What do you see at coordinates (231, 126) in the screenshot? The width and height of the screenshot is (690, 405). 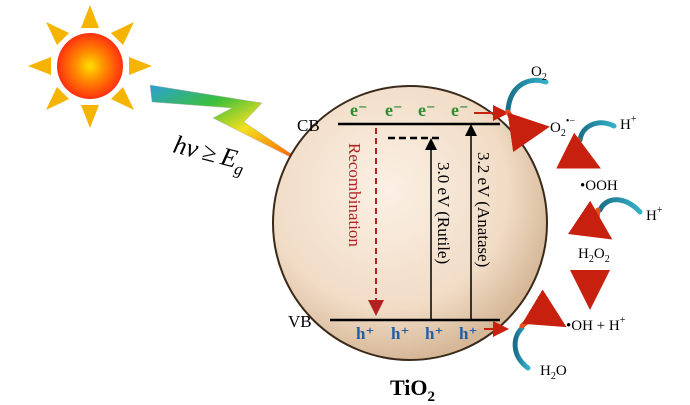 I see `light-bolt-icon` at bounding box center [231, 126].